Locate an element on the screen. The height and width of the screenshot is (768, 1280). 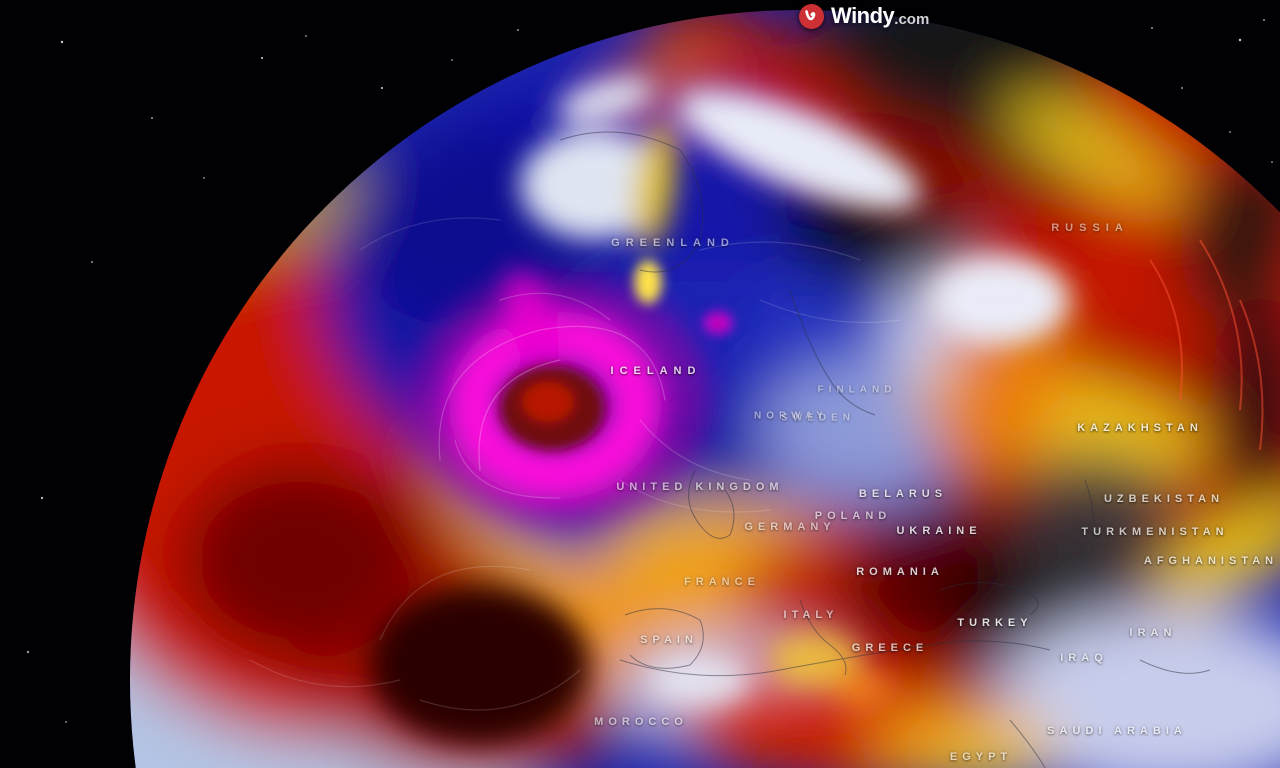
windy-brand-suffix: .com is located at coordinates (912, 19).